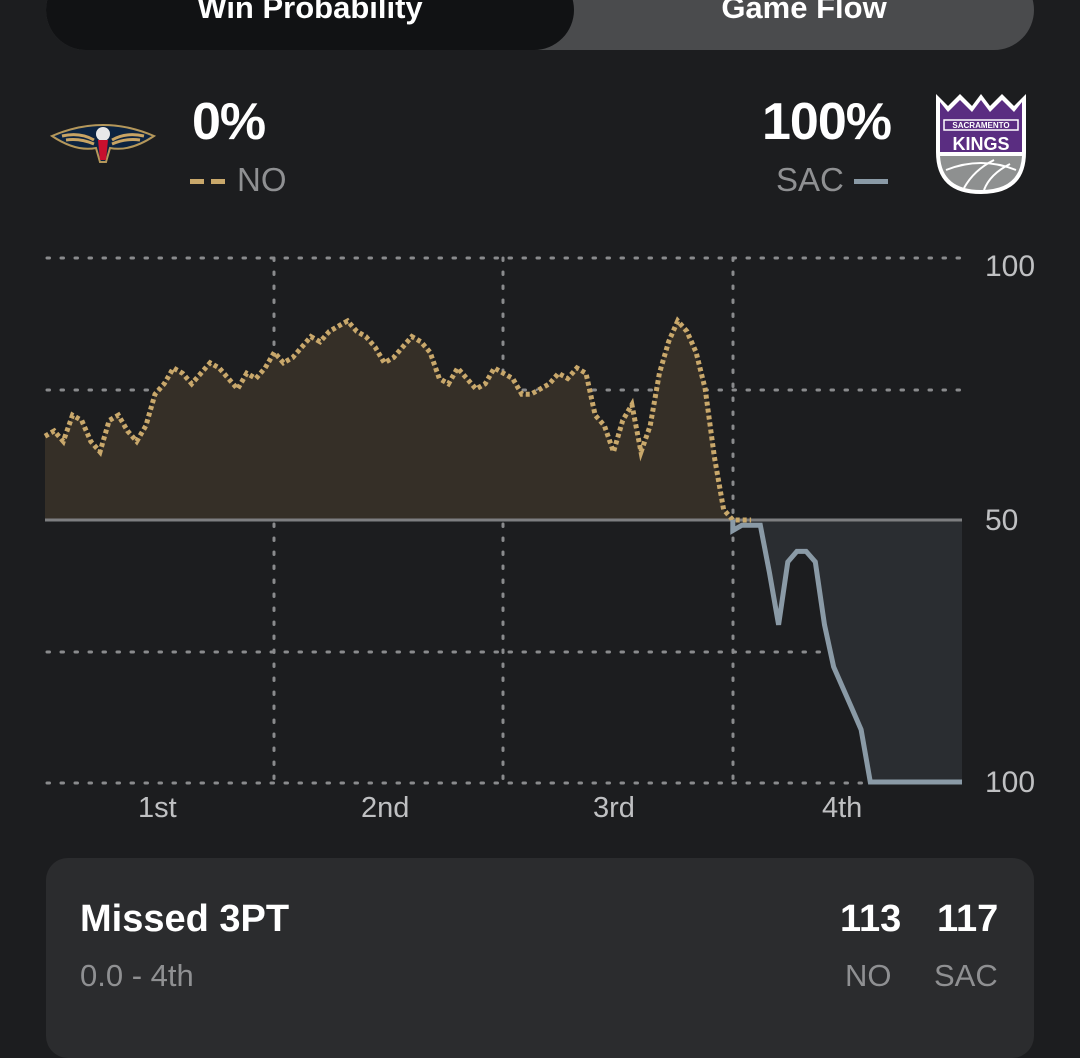 Image resolution: width=1080 pixels, height=1058 pixels. What do you see at coordinates (1010, 266) in the screenshot?
I see `y-label-top: 100` at bounding box center [1010, 266].